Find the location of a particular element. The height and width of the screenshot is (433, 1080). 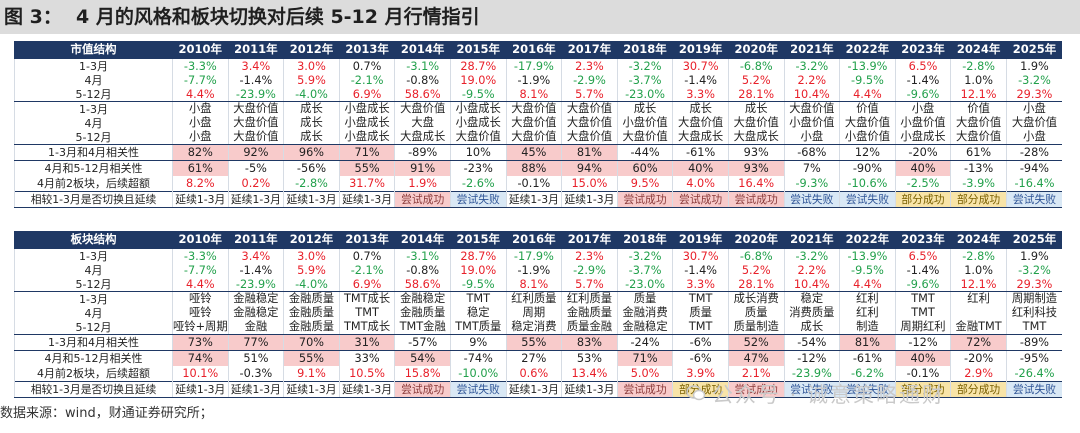

return-cell: -2.8% is located at coordinates (978, 65).